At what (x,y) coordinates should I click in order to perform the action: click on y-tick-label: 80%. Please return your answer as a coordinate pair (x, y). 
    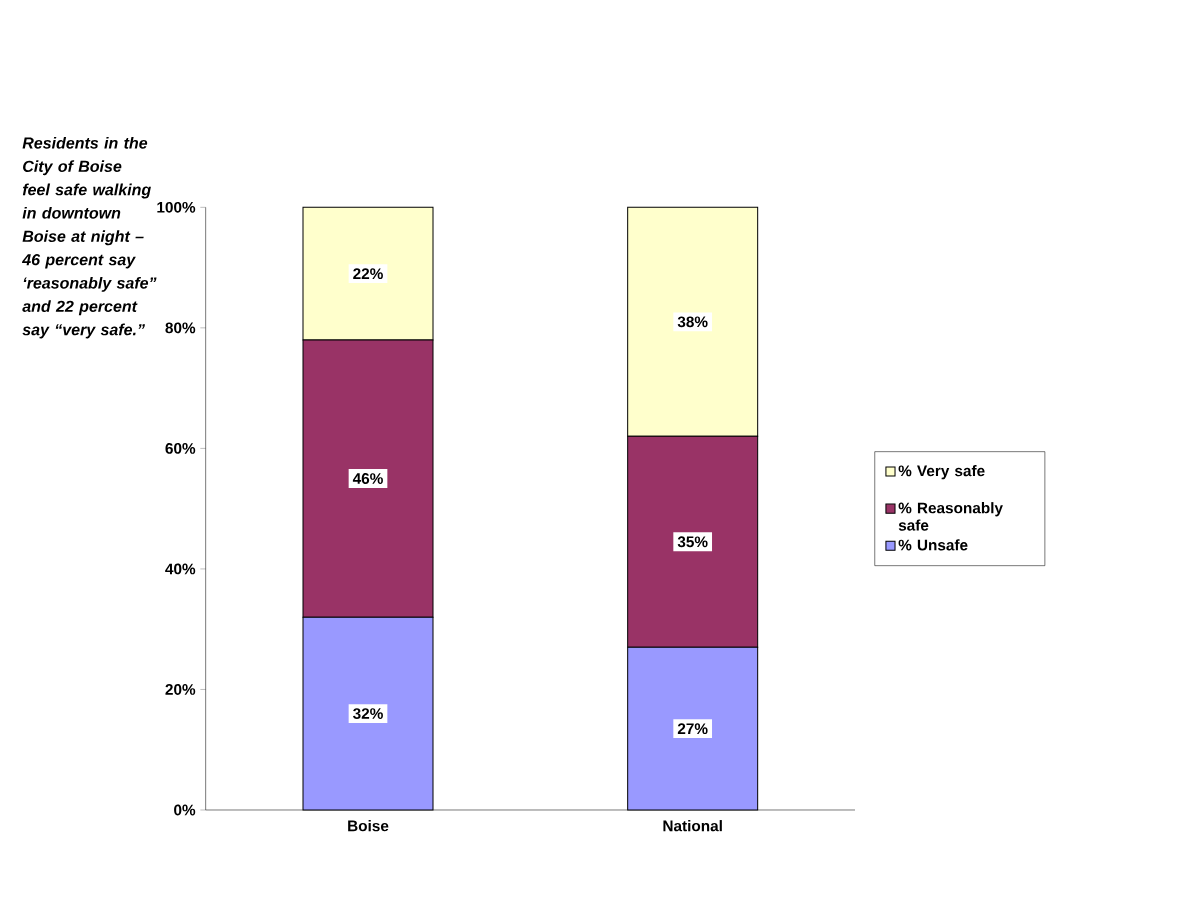
    Looking at the image, I should click on (180, 328).